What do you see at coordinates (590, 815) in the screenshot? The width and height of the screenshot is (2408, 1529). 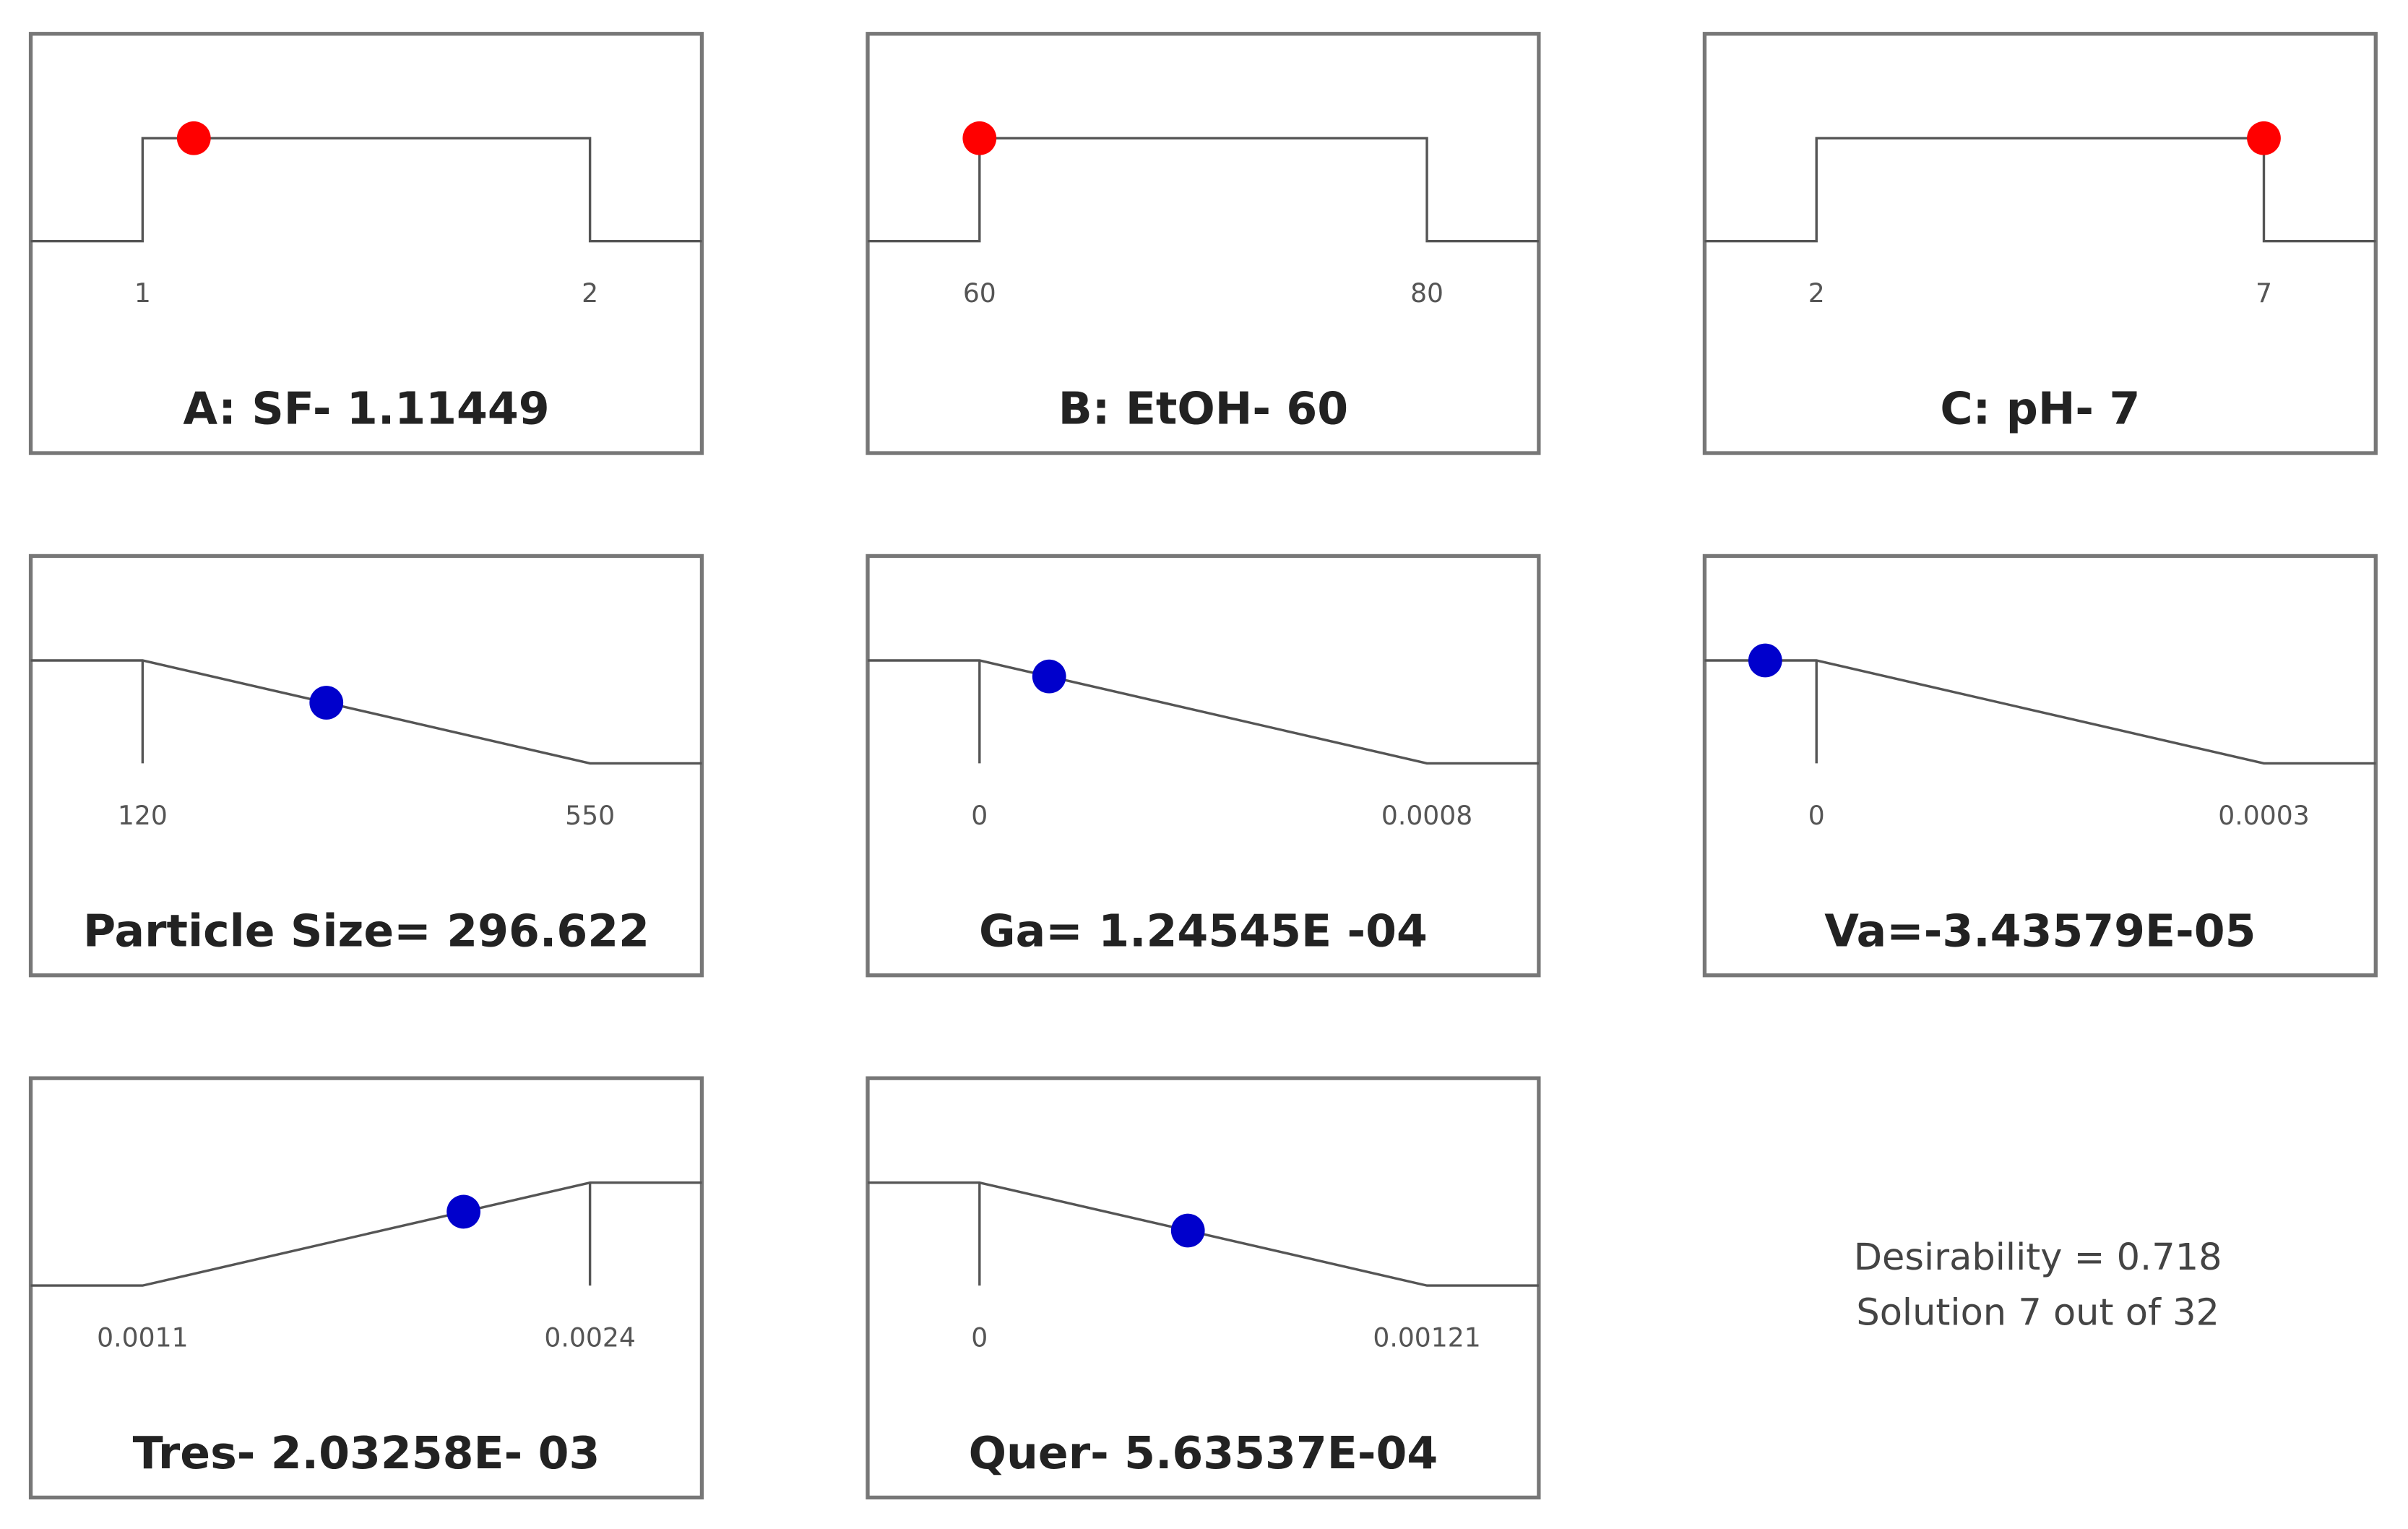 I see `tick-label: 550` at bounding box center [590, 815].